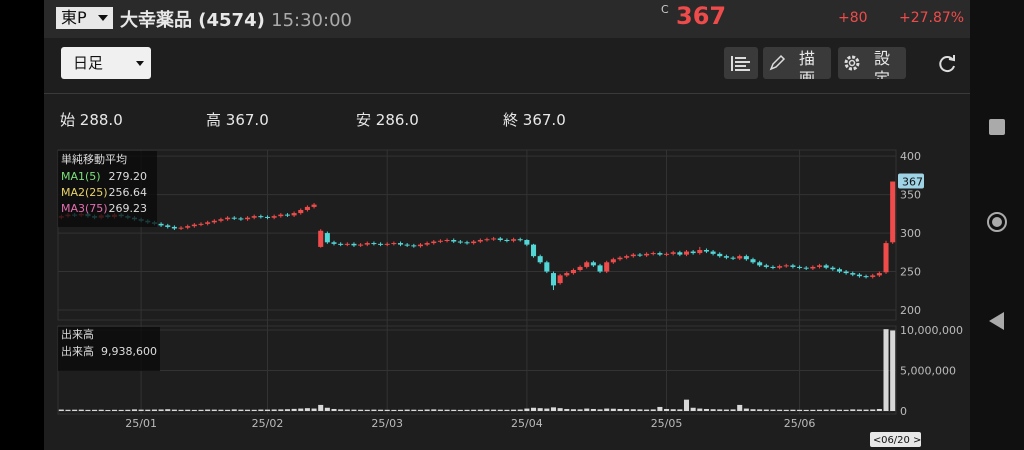 The image size is (1024, 450). I want to click on y-tick-label: 200, so click(910, 310).